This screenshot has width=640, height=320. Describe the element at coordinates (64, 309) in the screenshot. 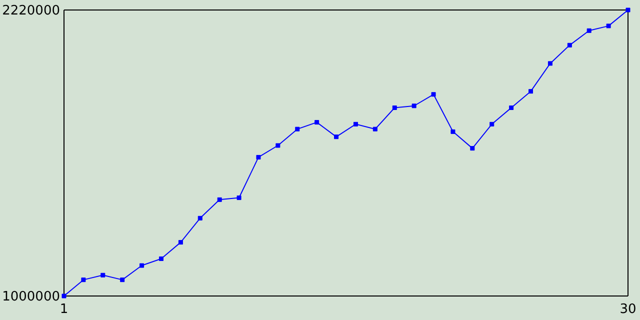

I see `x-tick-label: 1` at that location.